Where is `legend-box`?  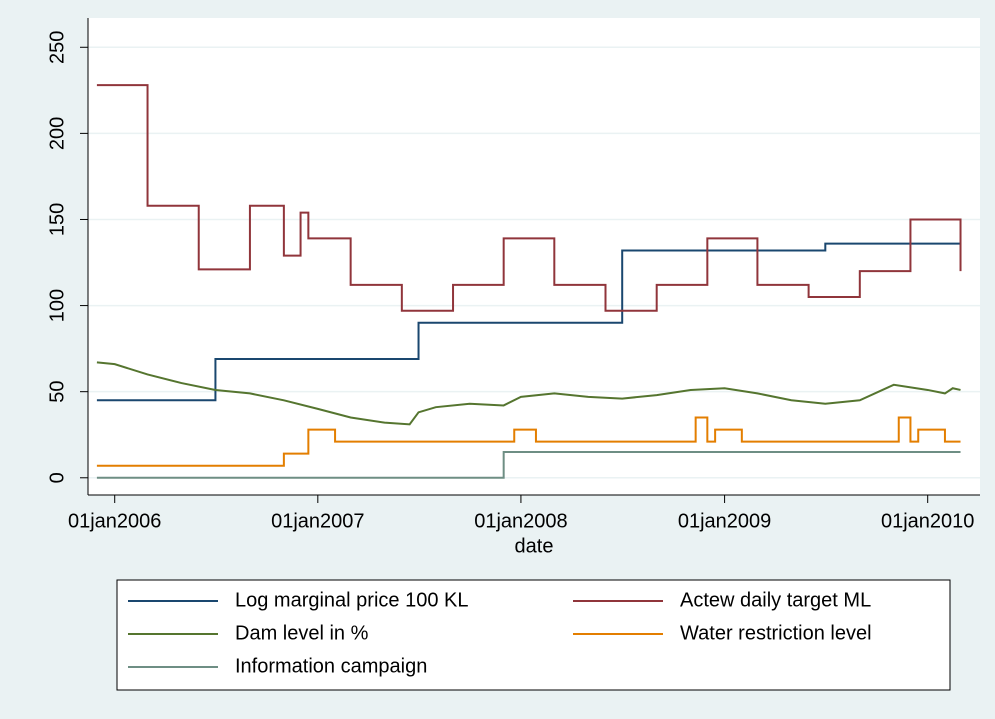
legend-box is located at coordinates (533, 635).